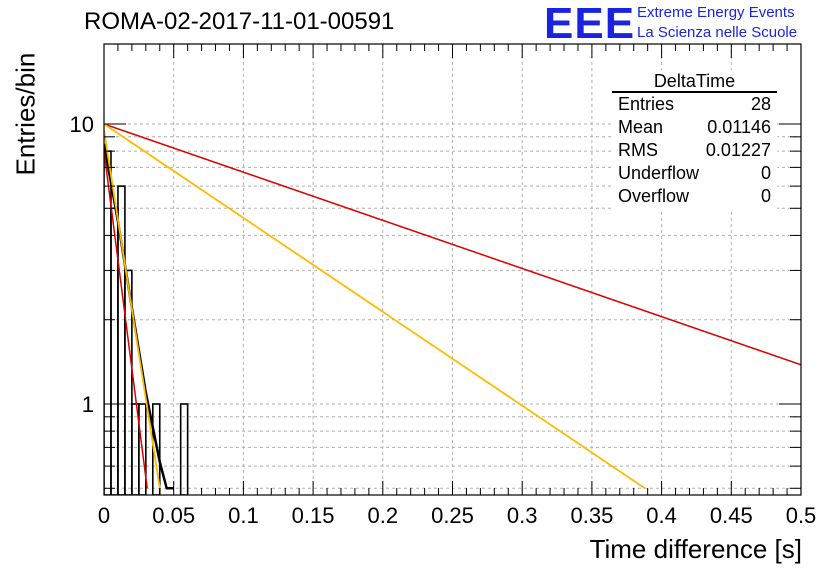  I want to click on x-tick-label: 0.1, so click(243, 515).